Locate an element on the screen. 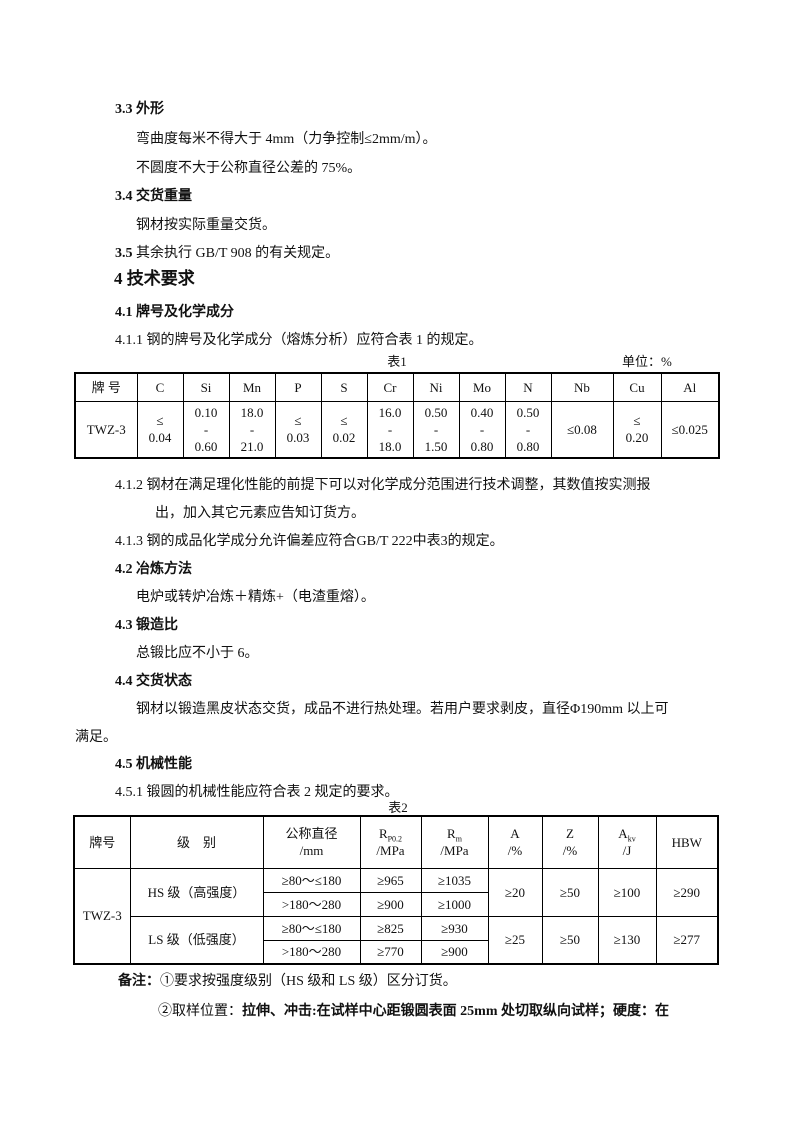  rp-unit: /MPa is located at coordinates (390, 851).